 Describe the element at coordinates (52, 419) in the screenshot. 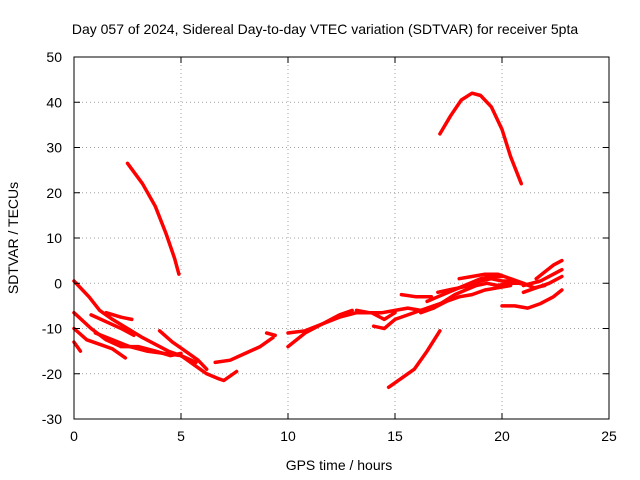

I see `y-tick-label: -30` at that location.